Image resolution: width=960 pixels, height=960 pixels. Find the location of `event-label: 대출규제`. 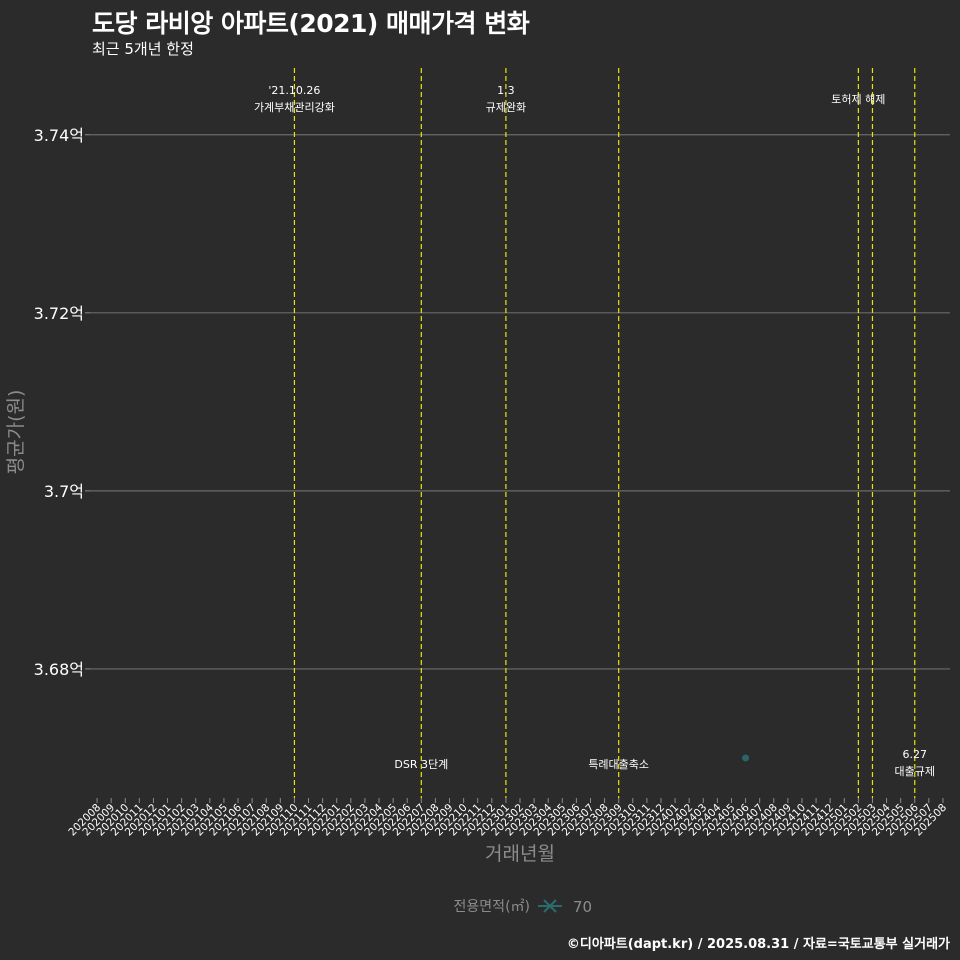

event-label: 대출규제 is located at coordinates (915, 771).